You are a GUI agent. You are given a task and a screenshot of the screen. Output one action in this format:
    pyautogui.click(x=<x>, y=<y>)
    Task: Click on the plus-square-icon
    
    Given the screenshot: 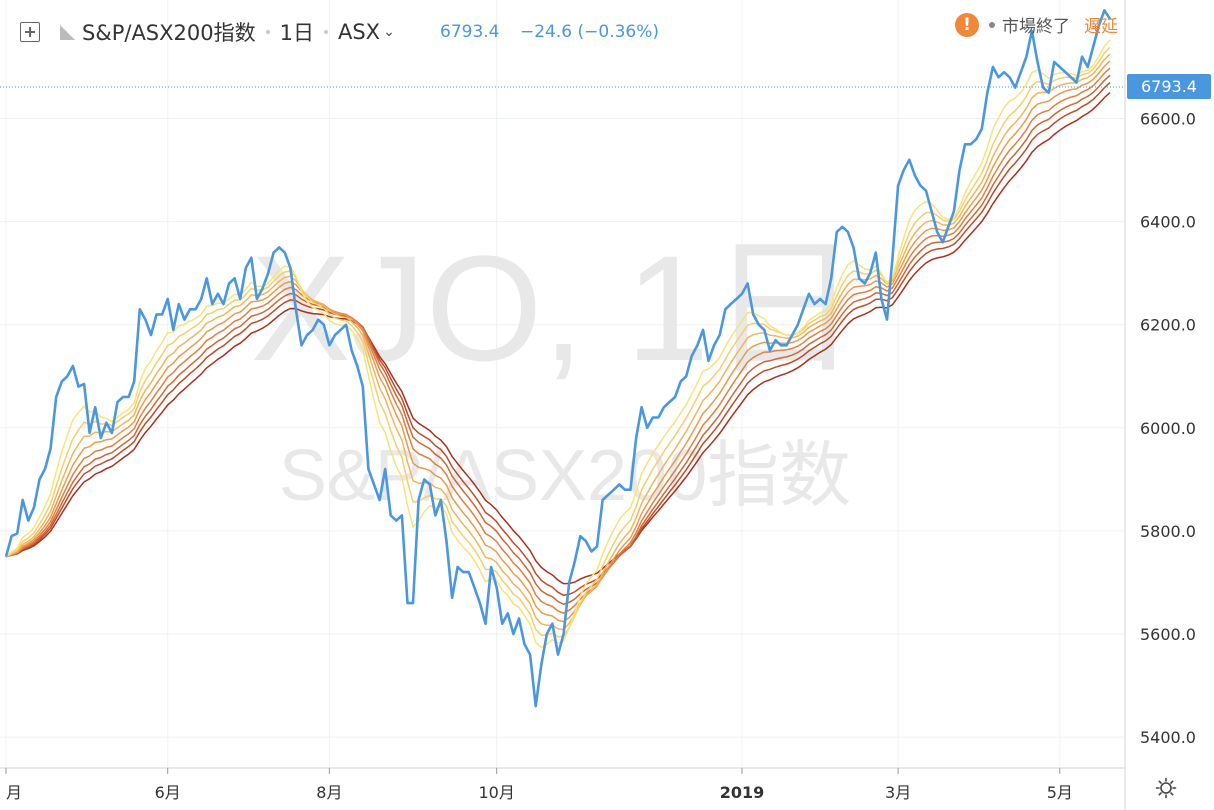 What is the action you would take?
    pyautogui.click(x=30, y=32)
    